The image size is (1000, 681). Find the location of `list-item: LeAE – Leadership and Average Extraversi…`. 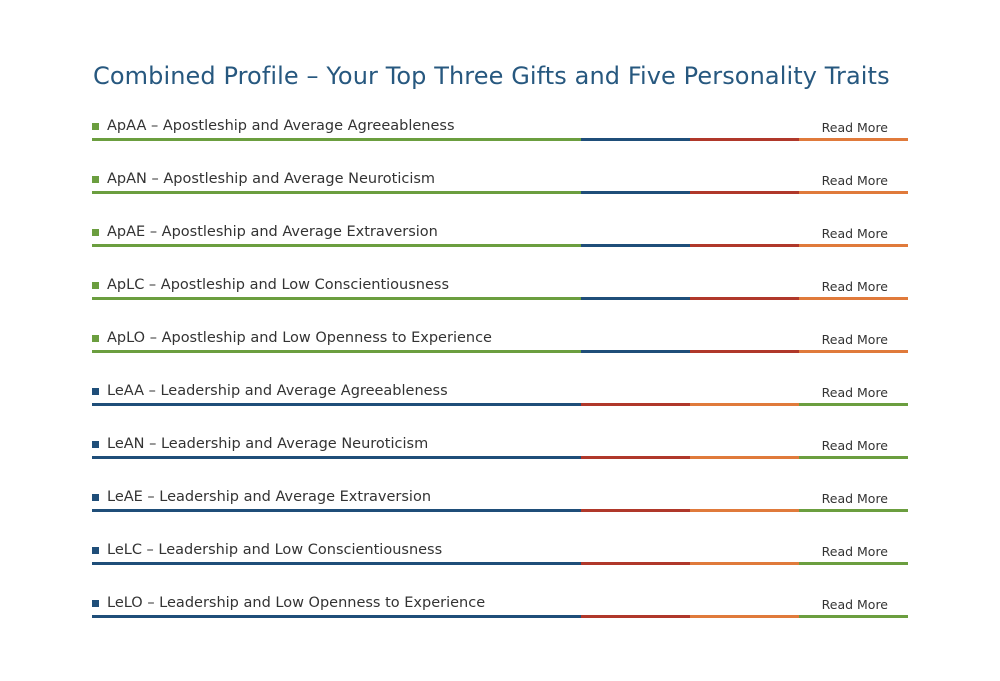

list-item: LeAE – Leadership and Average Extraversi… is located at coordinates (500, 511).